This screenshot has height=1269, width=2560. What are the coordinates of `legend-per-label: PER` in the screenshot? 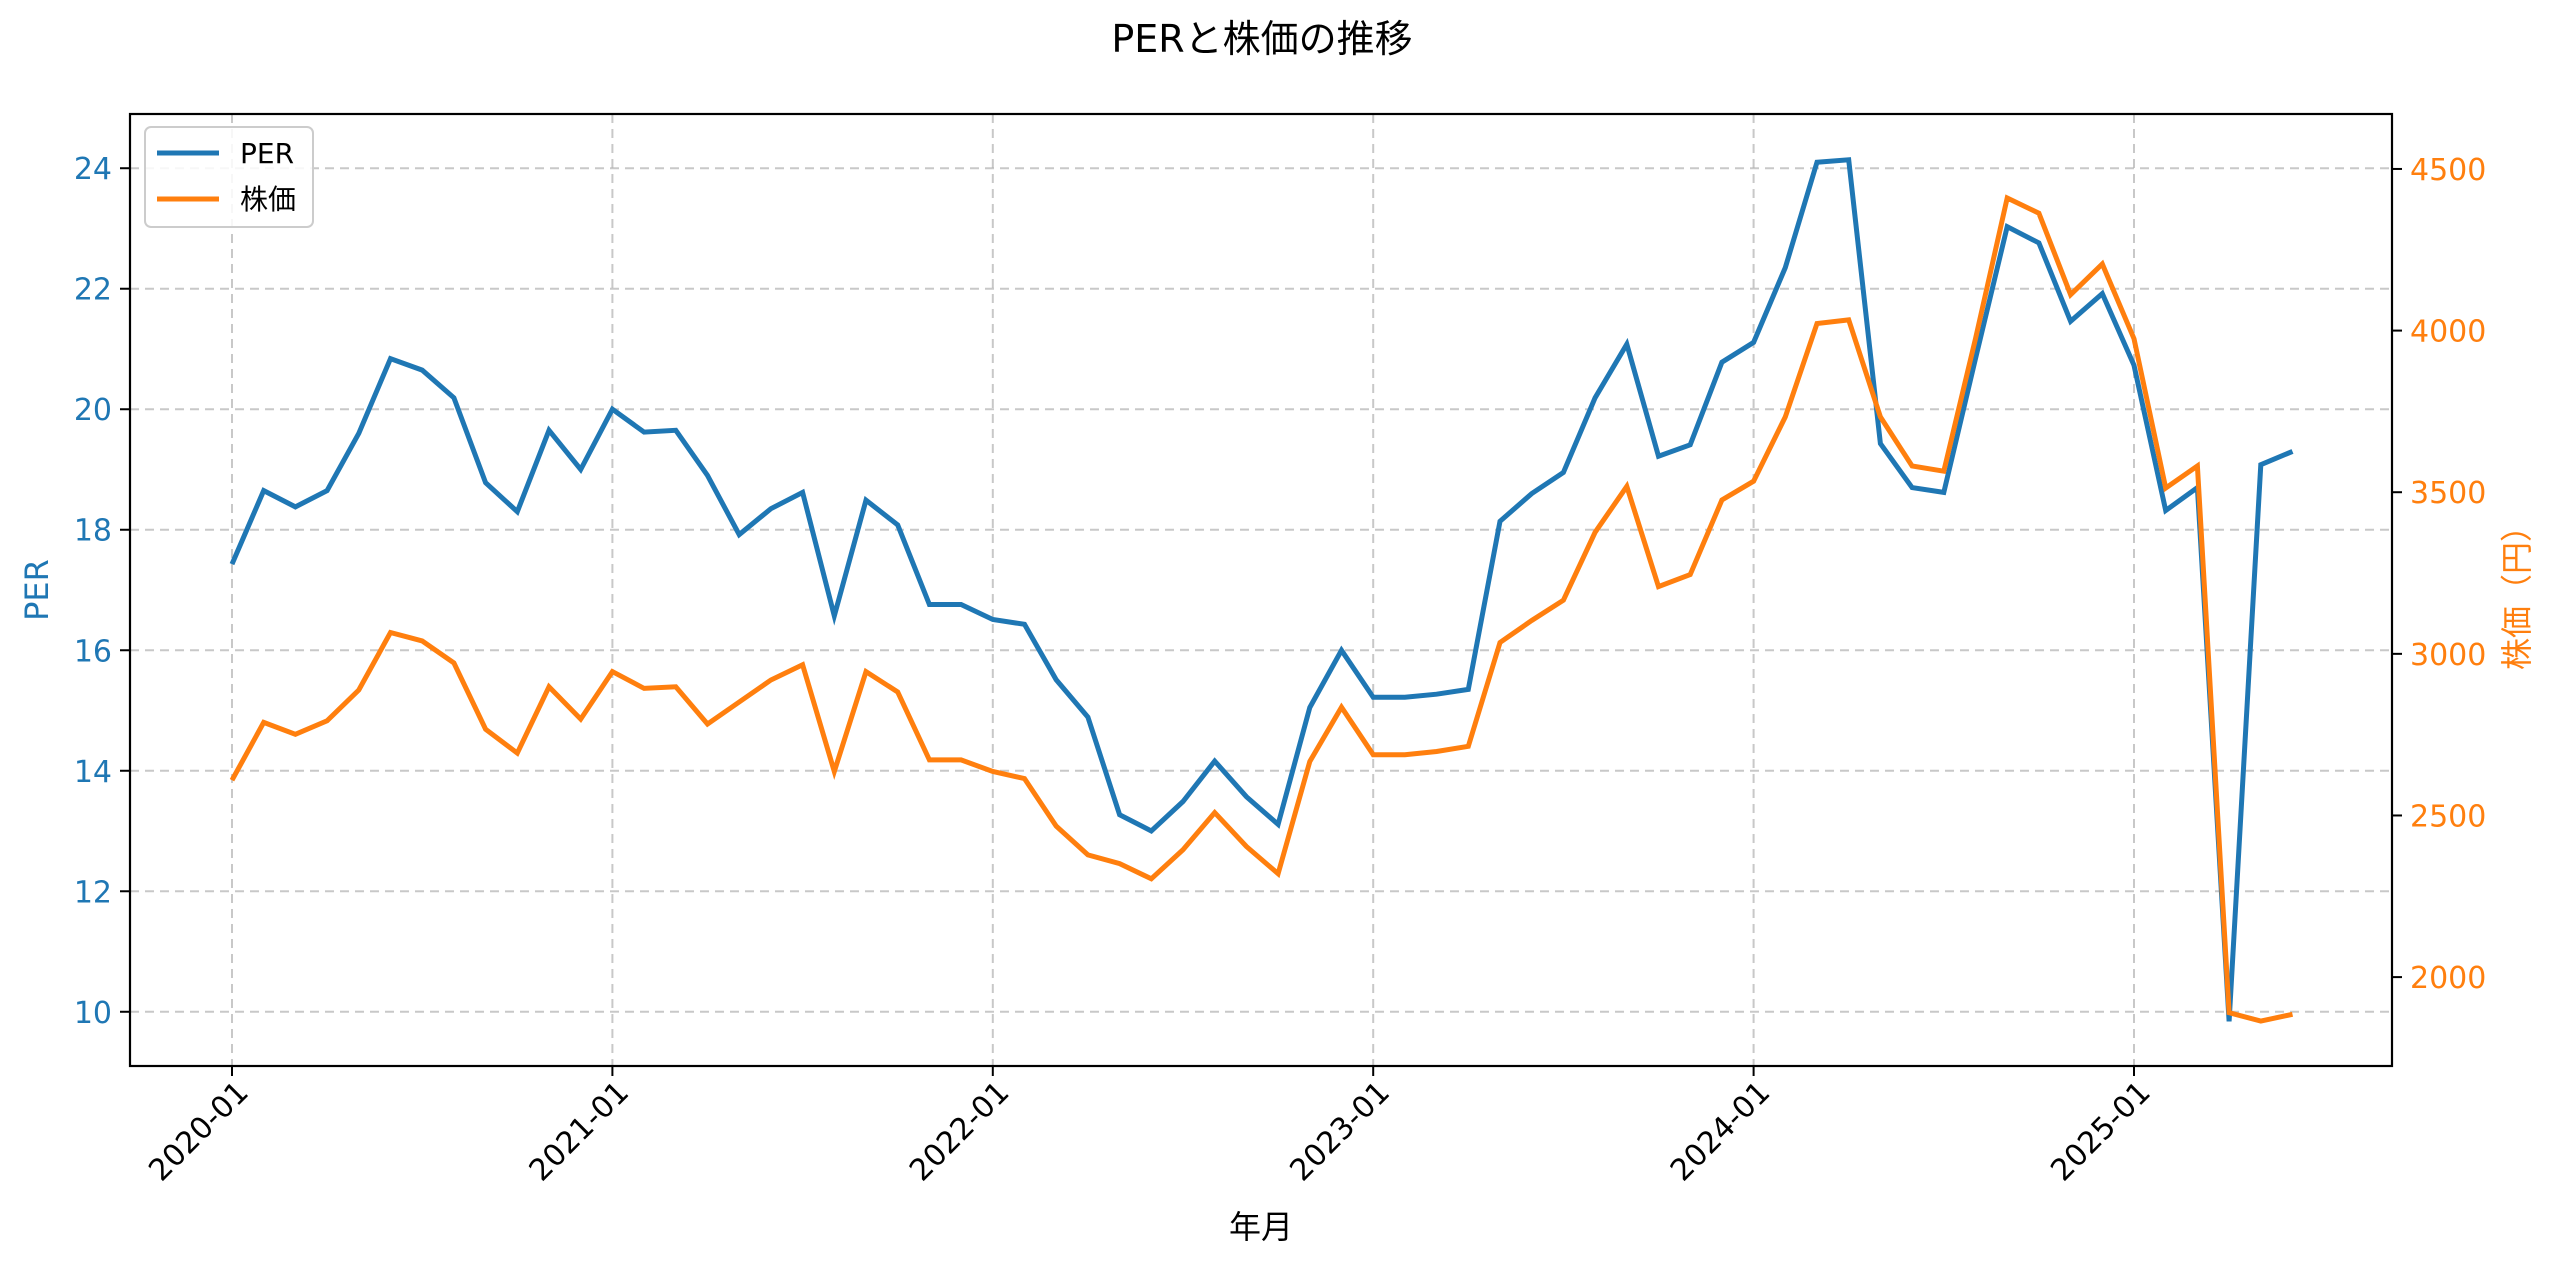 It's located at (267, 153).